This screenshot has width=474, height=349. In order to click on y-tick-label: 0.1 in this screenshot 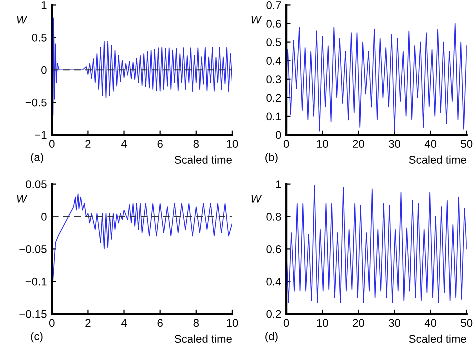, I will do `click(274, 116)`.